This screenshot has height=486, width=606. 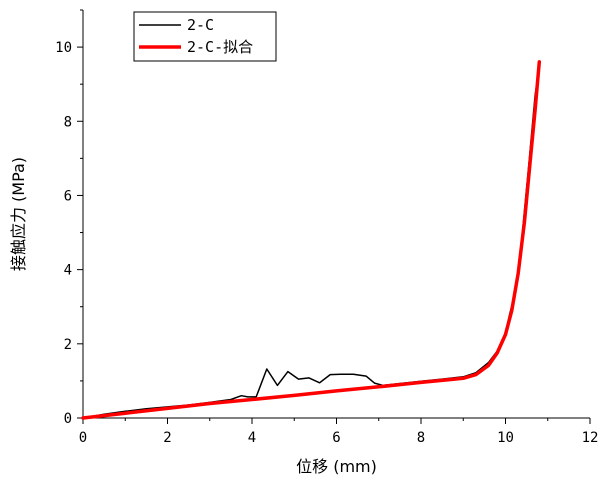 What do you see at coordinates (505, 438) in the screenshot?
I see `x-tick-label: 10` at bounding box center [505, 438].